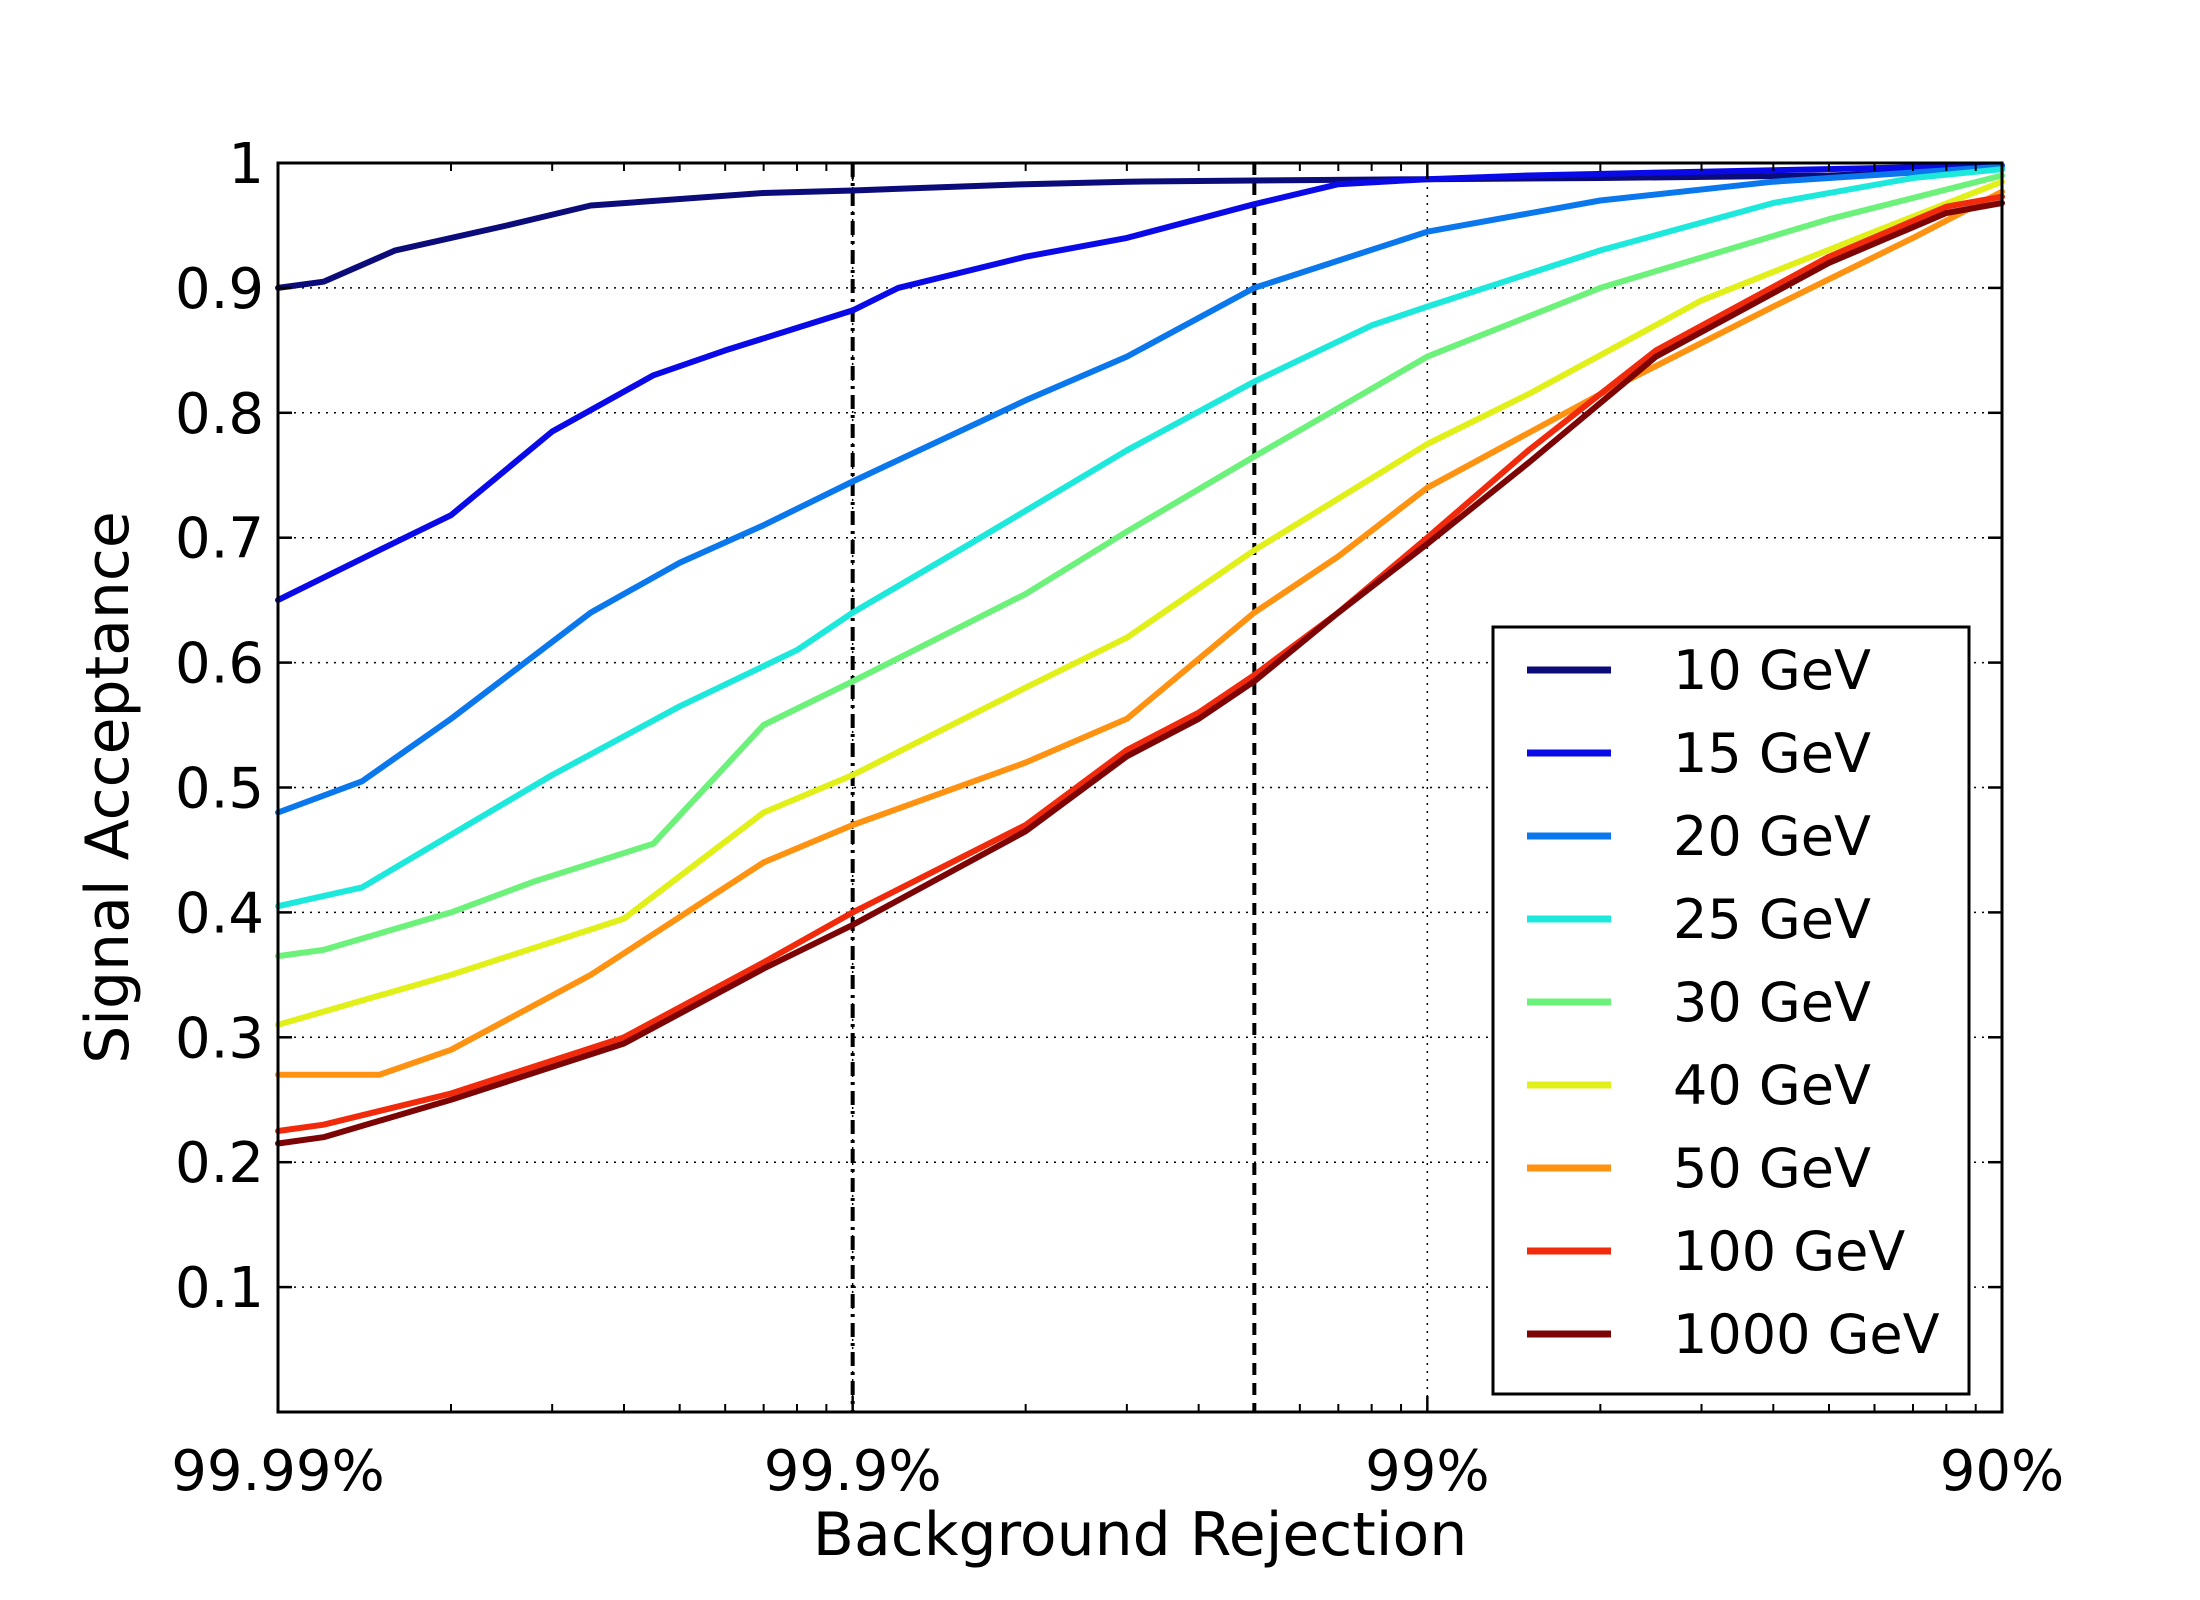 The image size is (2200, 1600). I want to click on legend-label: 40 GeV, so click(1772, 1085).